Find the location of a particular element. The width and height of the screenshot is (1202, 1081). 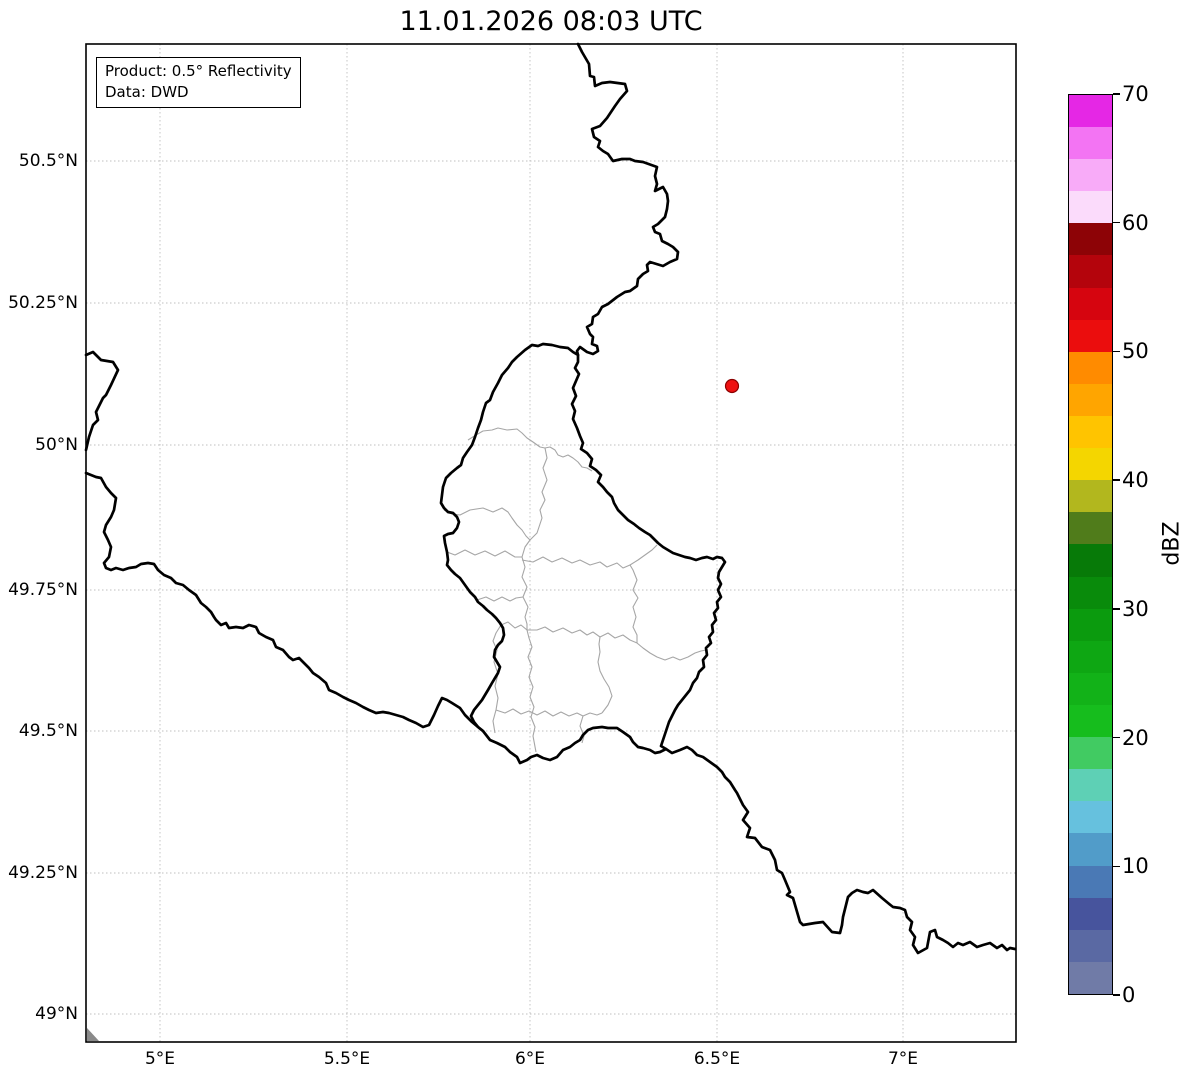

y-axis-tick-label: 49.25°N is located at coordinates (43, 873).